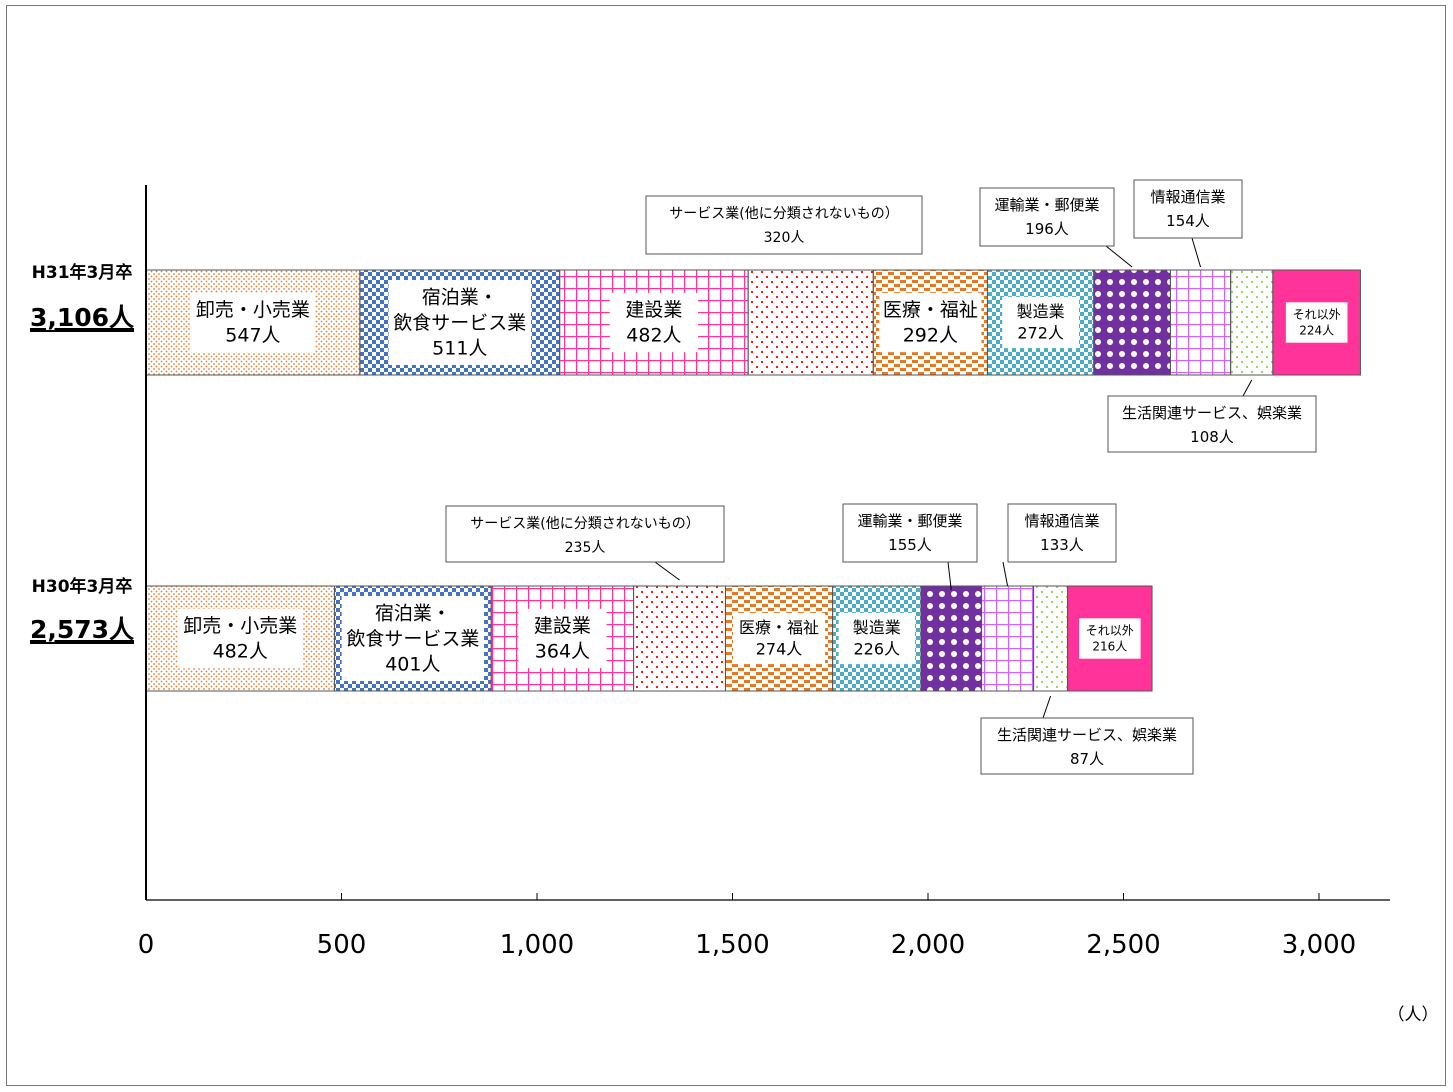  What do you see at coordinates (1087, 759) in the screenshot?
I see `callout-text: 87人` at bounding box center [1087, 759].